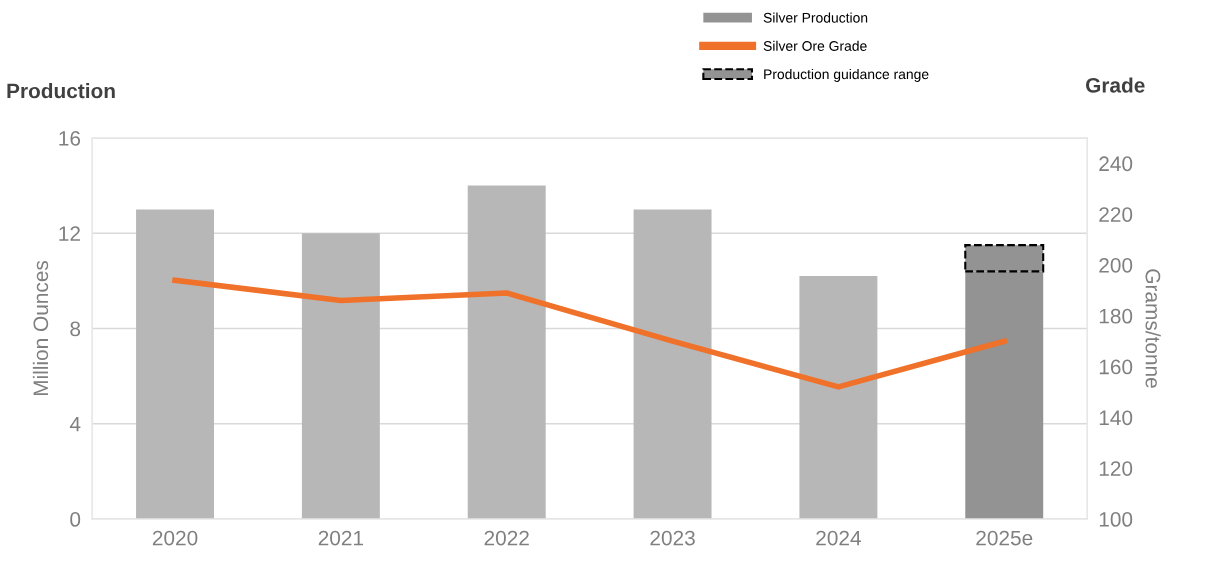 This screenshot has width=1212, height=562. I want to click on legend-label: Production guidance range, so click(846, 75).